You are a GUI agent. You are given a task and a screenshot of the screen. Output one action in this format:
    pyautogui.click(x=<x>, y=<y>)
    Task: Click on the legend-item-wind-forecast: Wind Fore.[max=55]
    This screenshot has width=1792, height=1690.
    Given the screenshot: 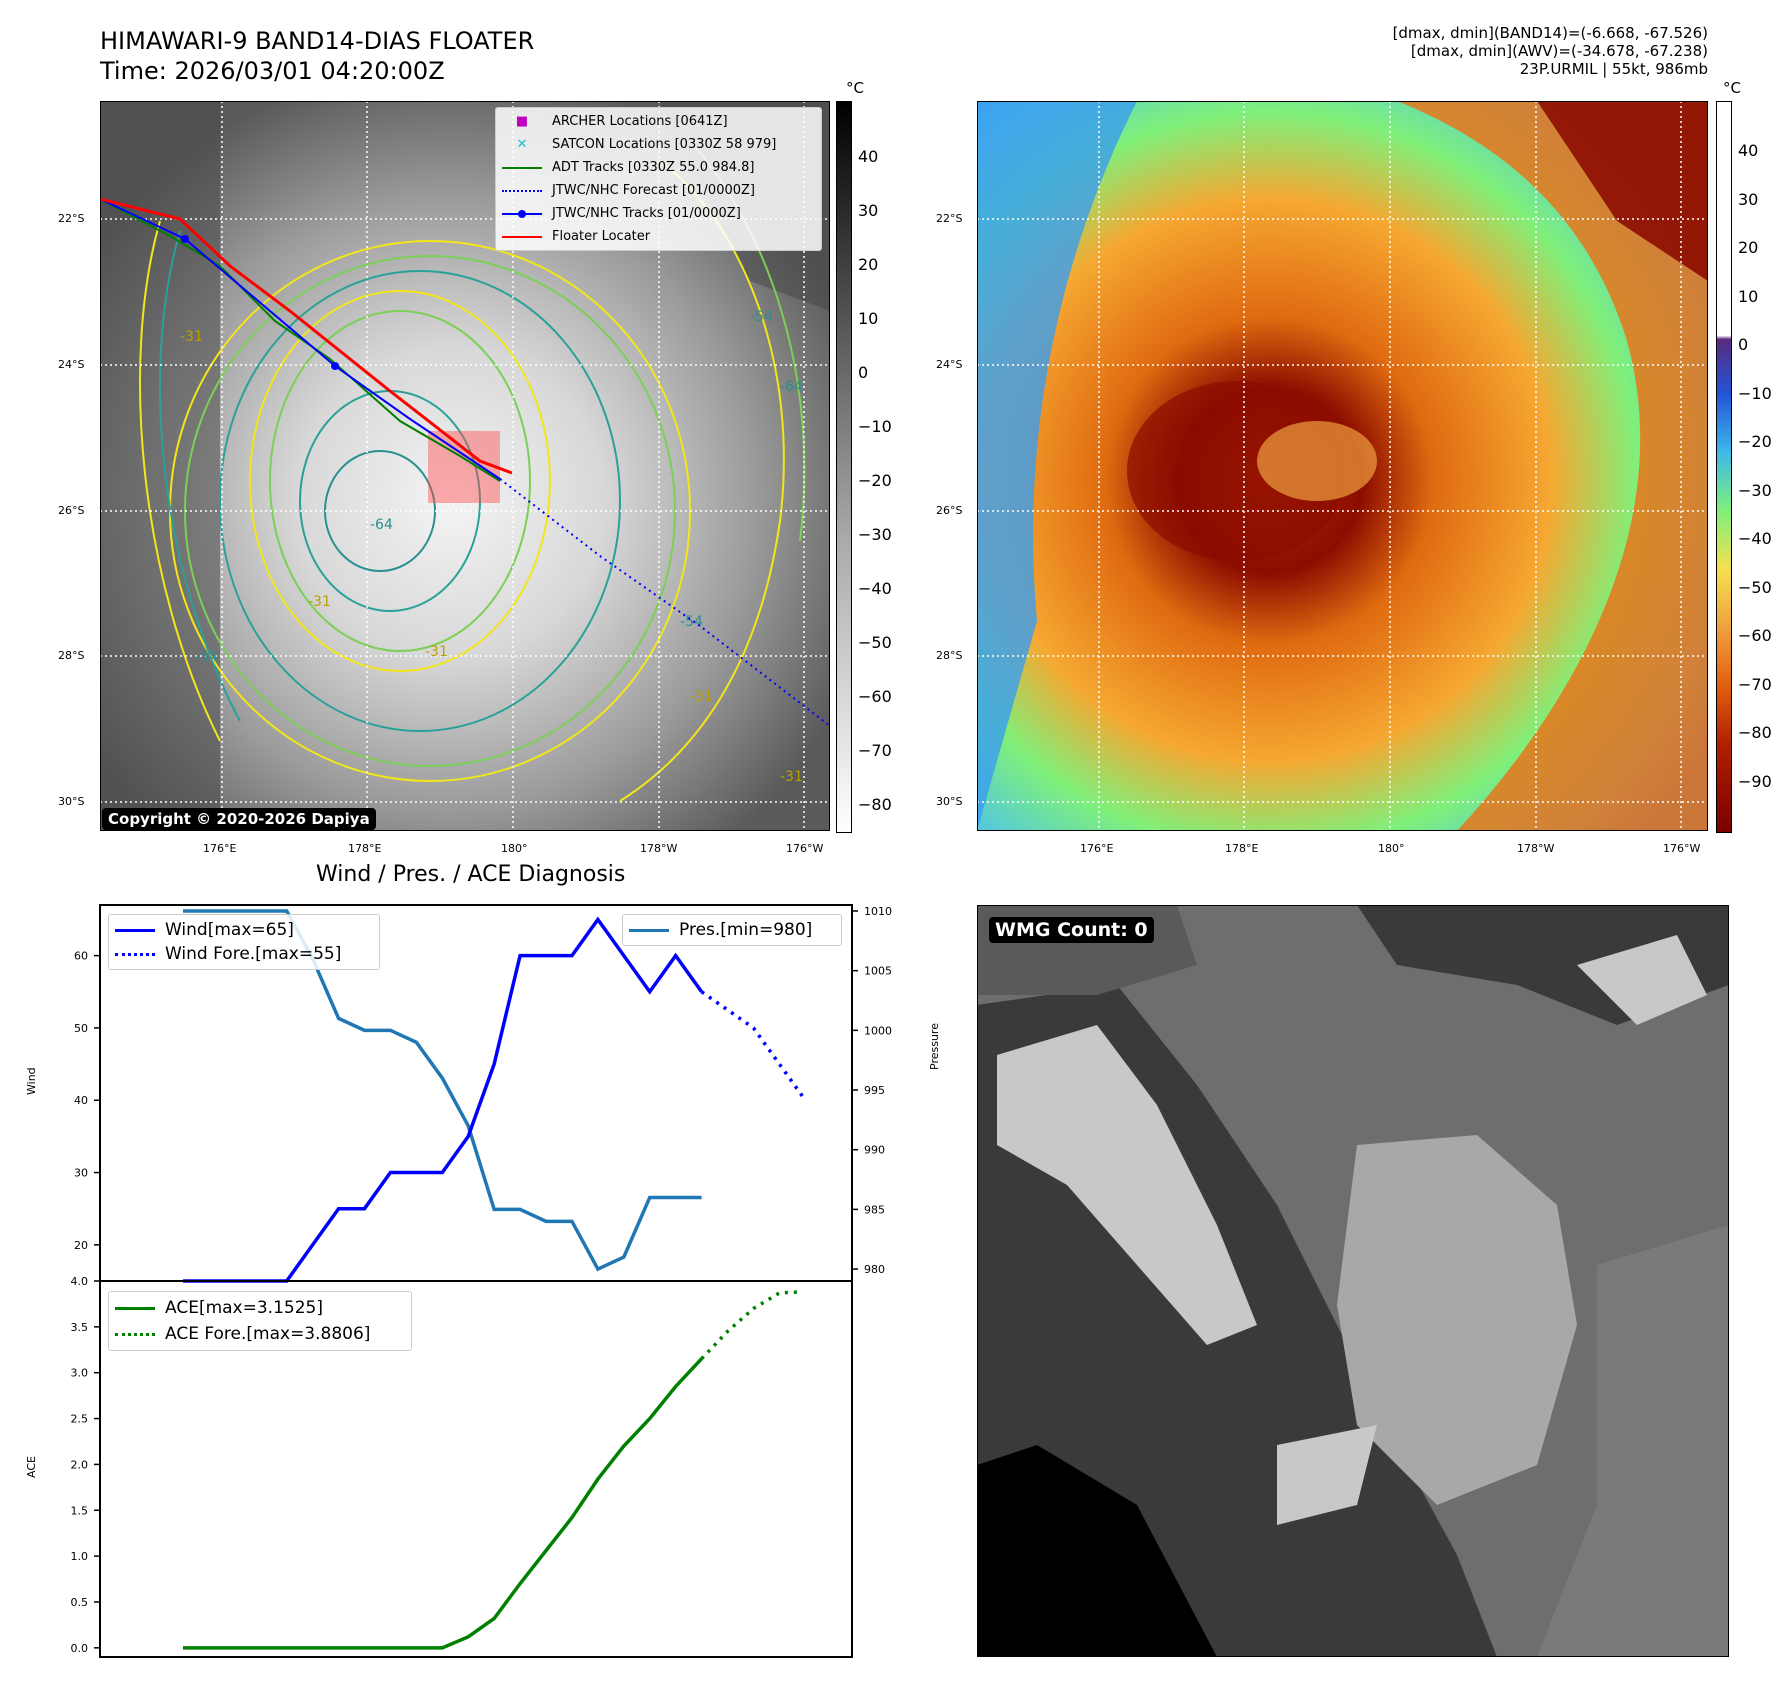 What is the action you would take?
    pyautogui.click(x=244, y=954)
    